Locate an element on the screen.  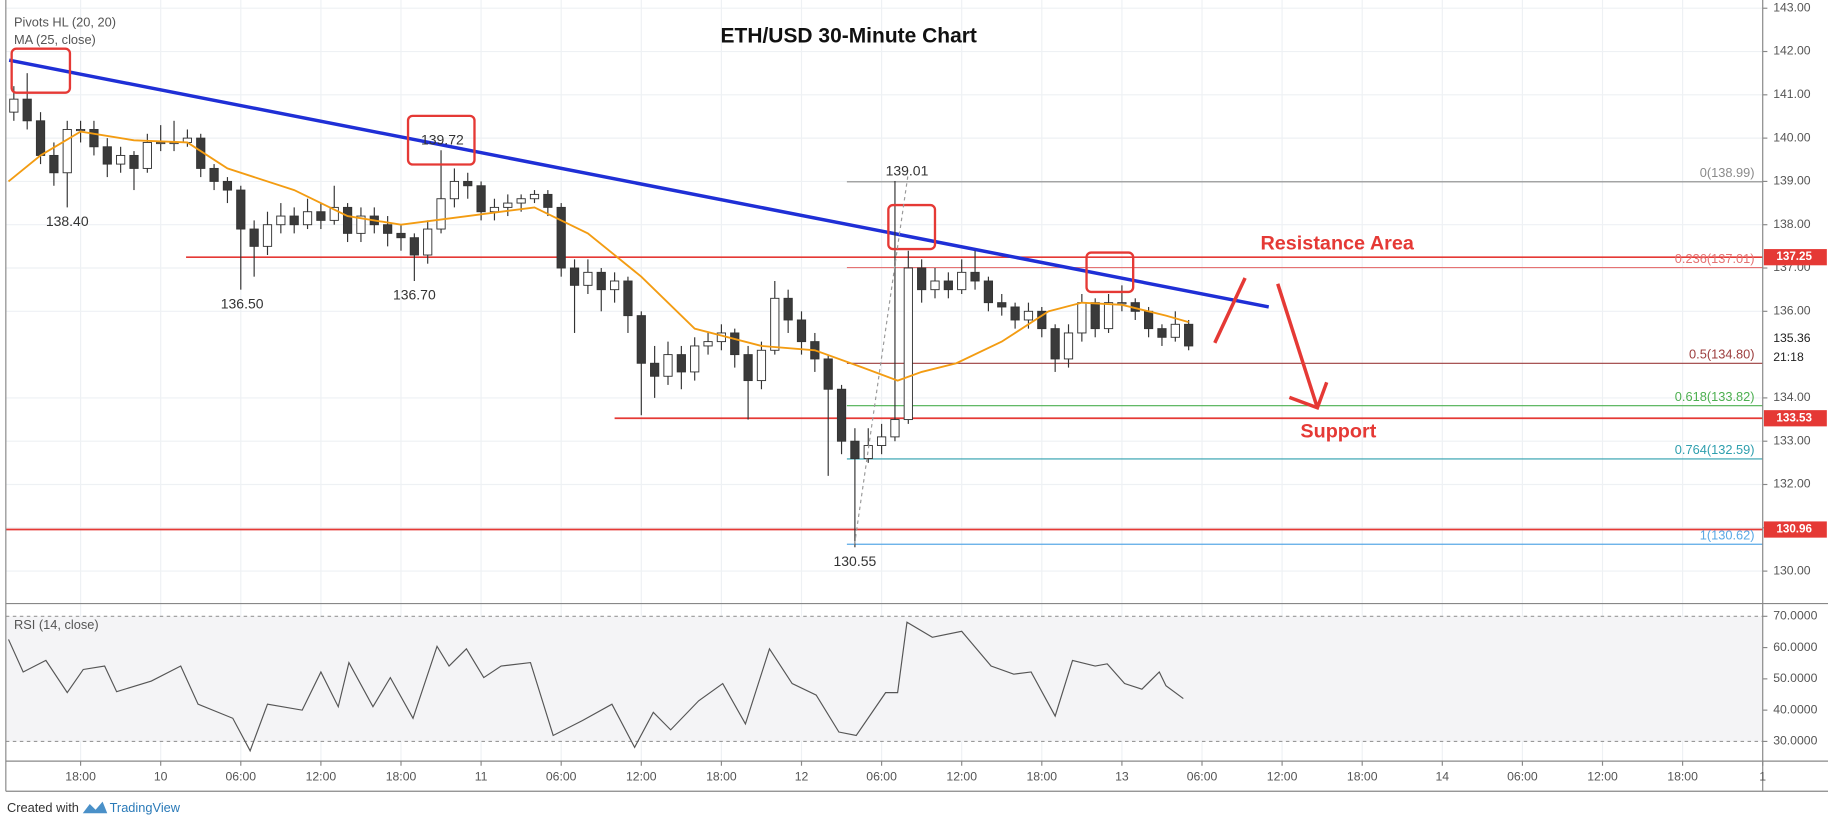
arrow-head is located at coordinates (1308, 396).